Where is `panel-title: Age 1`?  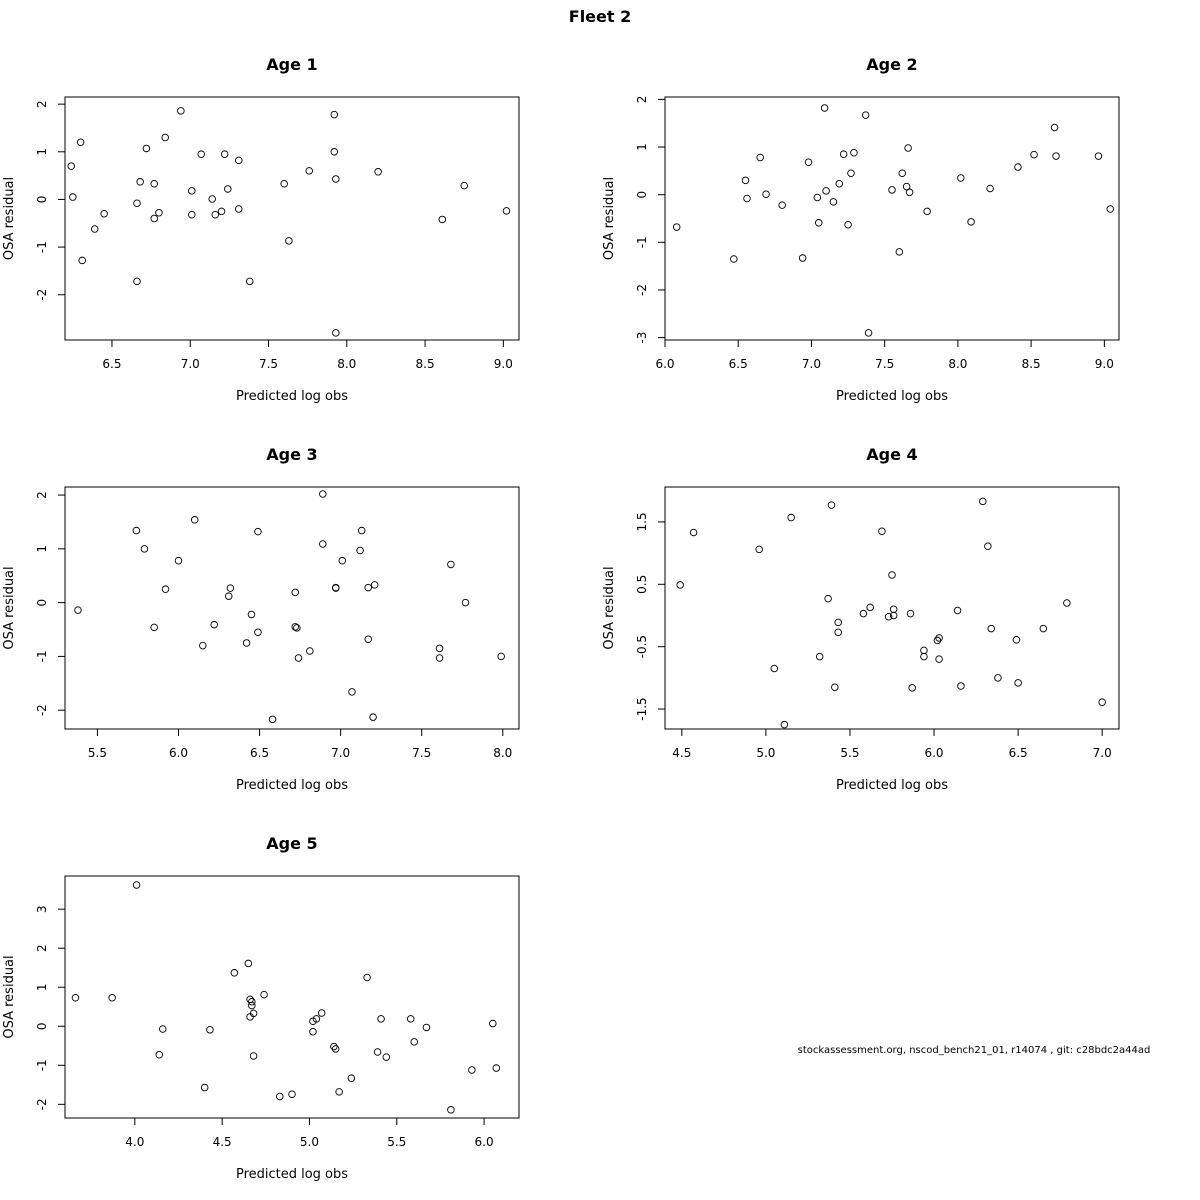 panel-title: Age 1 is located at coordinates (291, 64).